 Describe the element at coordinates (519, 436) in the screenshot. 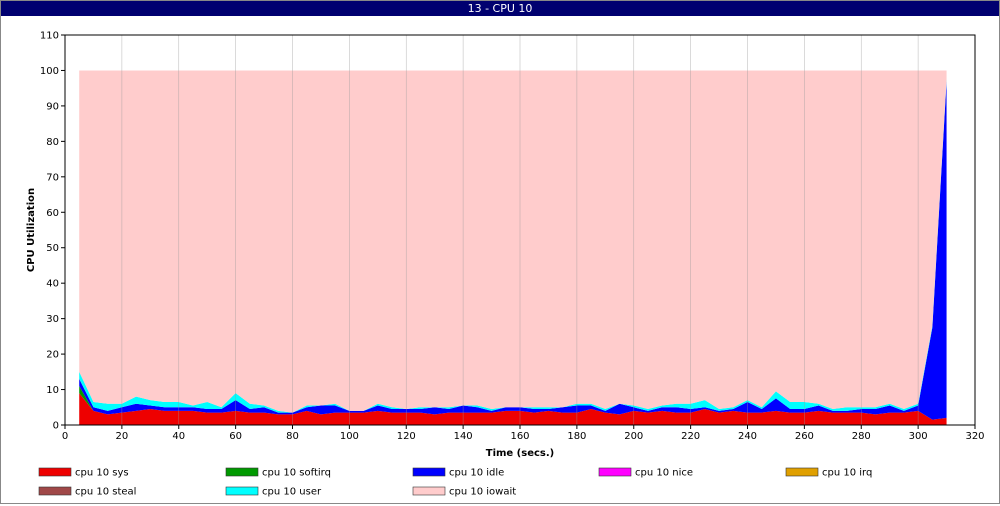

I see `x-tick-label: 160` at that location.